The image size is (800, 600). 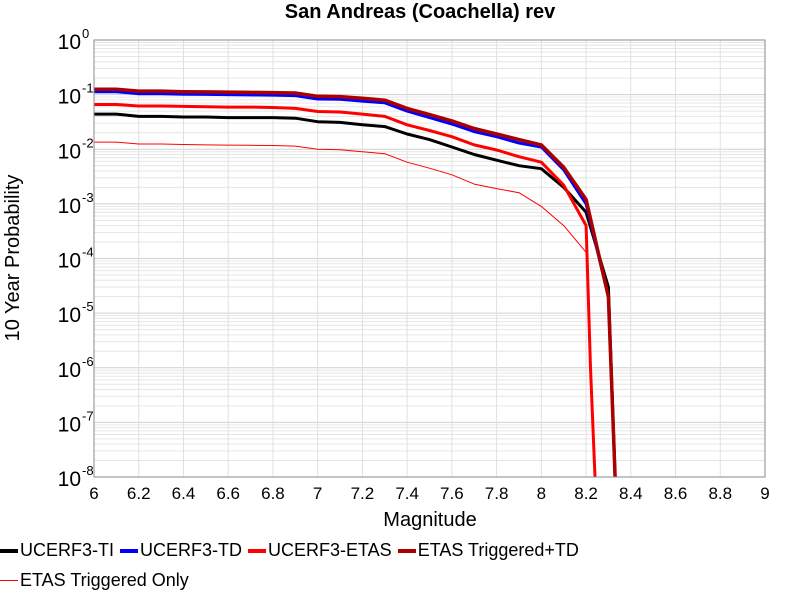 I want to click on legend-item-ucerf3-td: UCERF3-TD, so click(x=181, y=550).